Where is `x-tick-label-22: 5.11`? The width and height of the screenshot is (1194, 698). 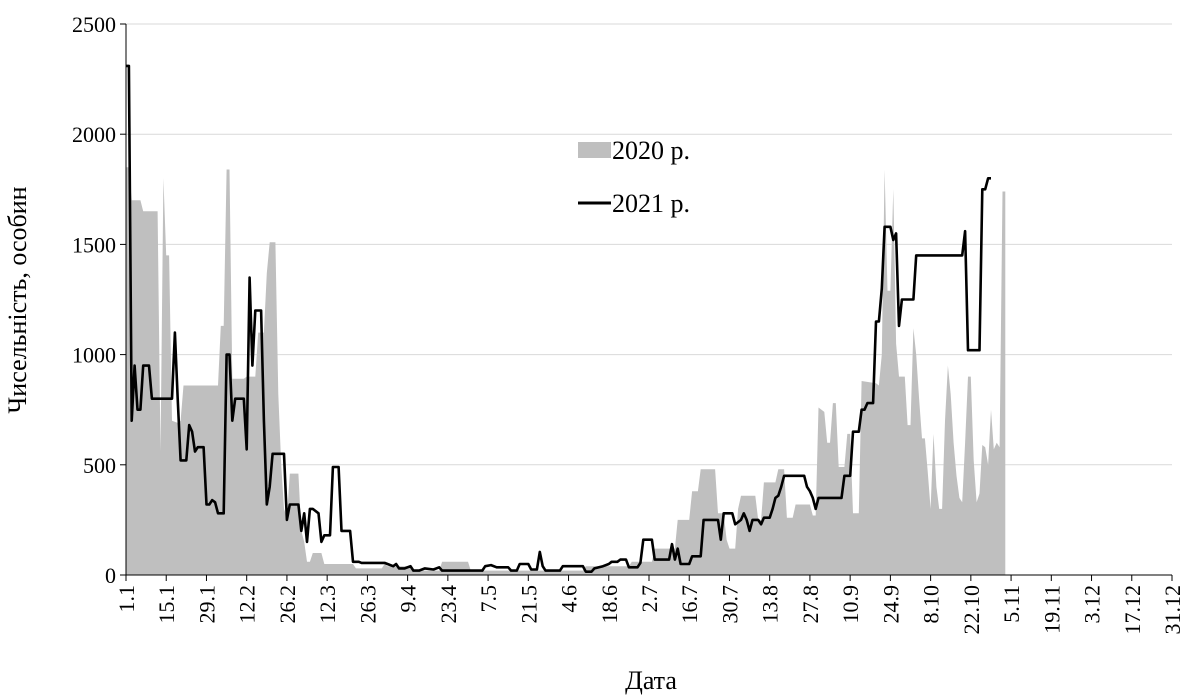 x-tick-label-22: 5.11 is located at coordinates (1011, 604).